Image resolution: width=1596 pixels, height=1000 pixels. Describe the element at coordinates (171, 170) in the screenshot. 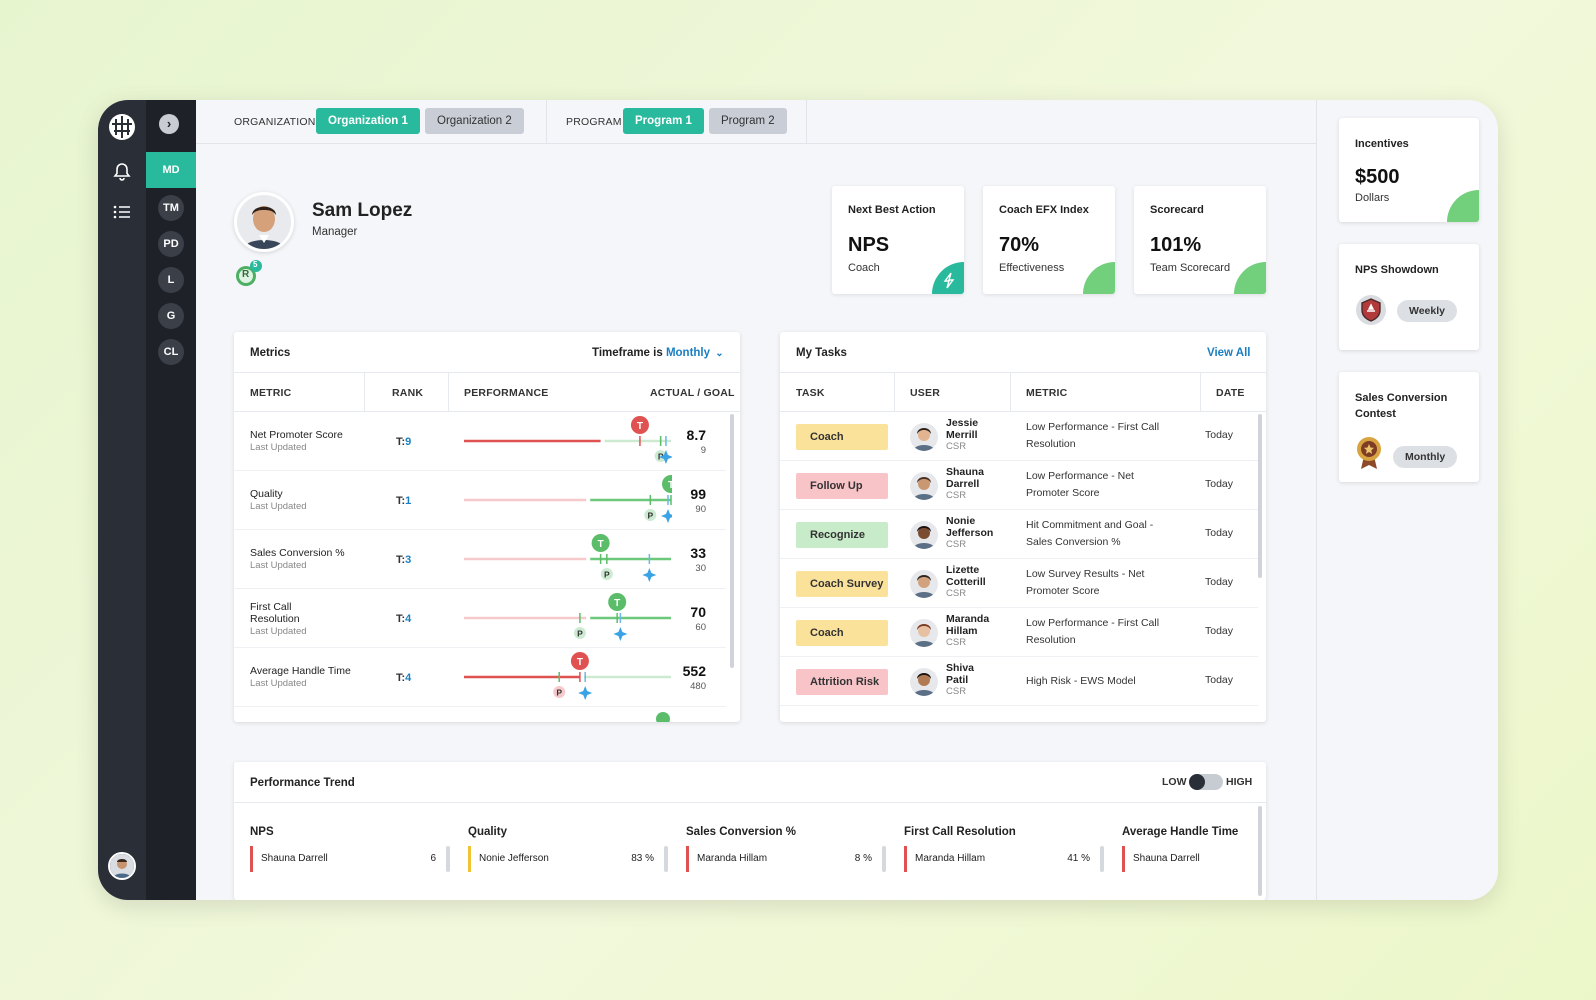

I see `team-md: MD` at that location.